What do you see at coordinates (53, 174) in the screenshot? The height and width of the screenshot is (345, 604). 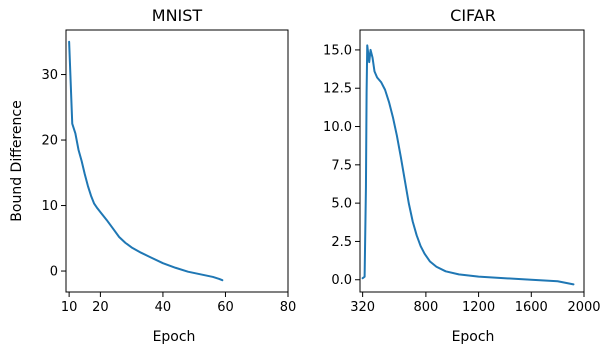 I see `mnist-y-ticks: 0 10 20 30` at bounding box center [53, 174].